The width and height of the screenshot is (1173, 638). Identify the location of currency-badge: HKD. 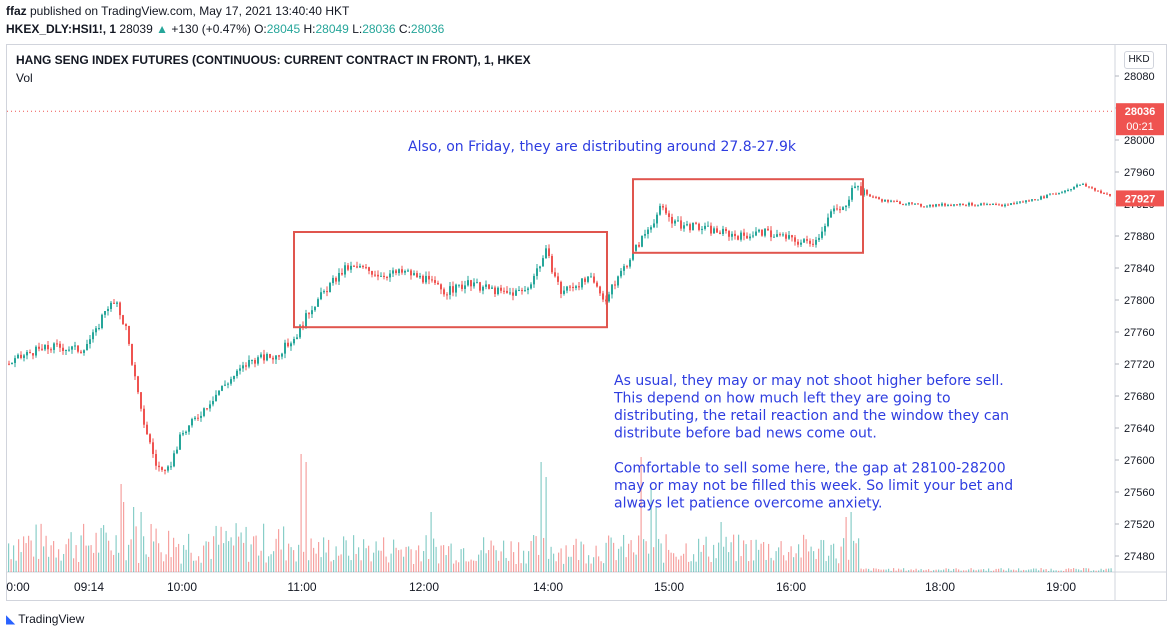
(1139, 60).